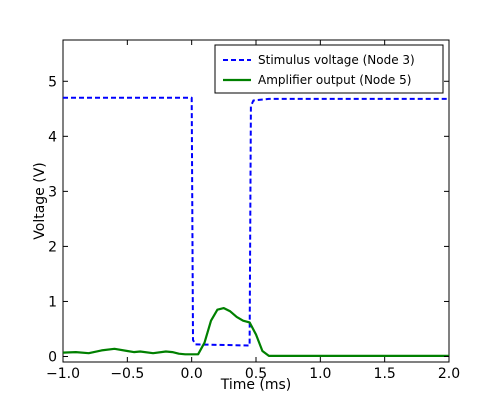 The width and height of the screenshot is (500, 405). Describe the element at coordinates (127, 374) in the screenshot. I see `x-tick-label: −0.5` at that location.